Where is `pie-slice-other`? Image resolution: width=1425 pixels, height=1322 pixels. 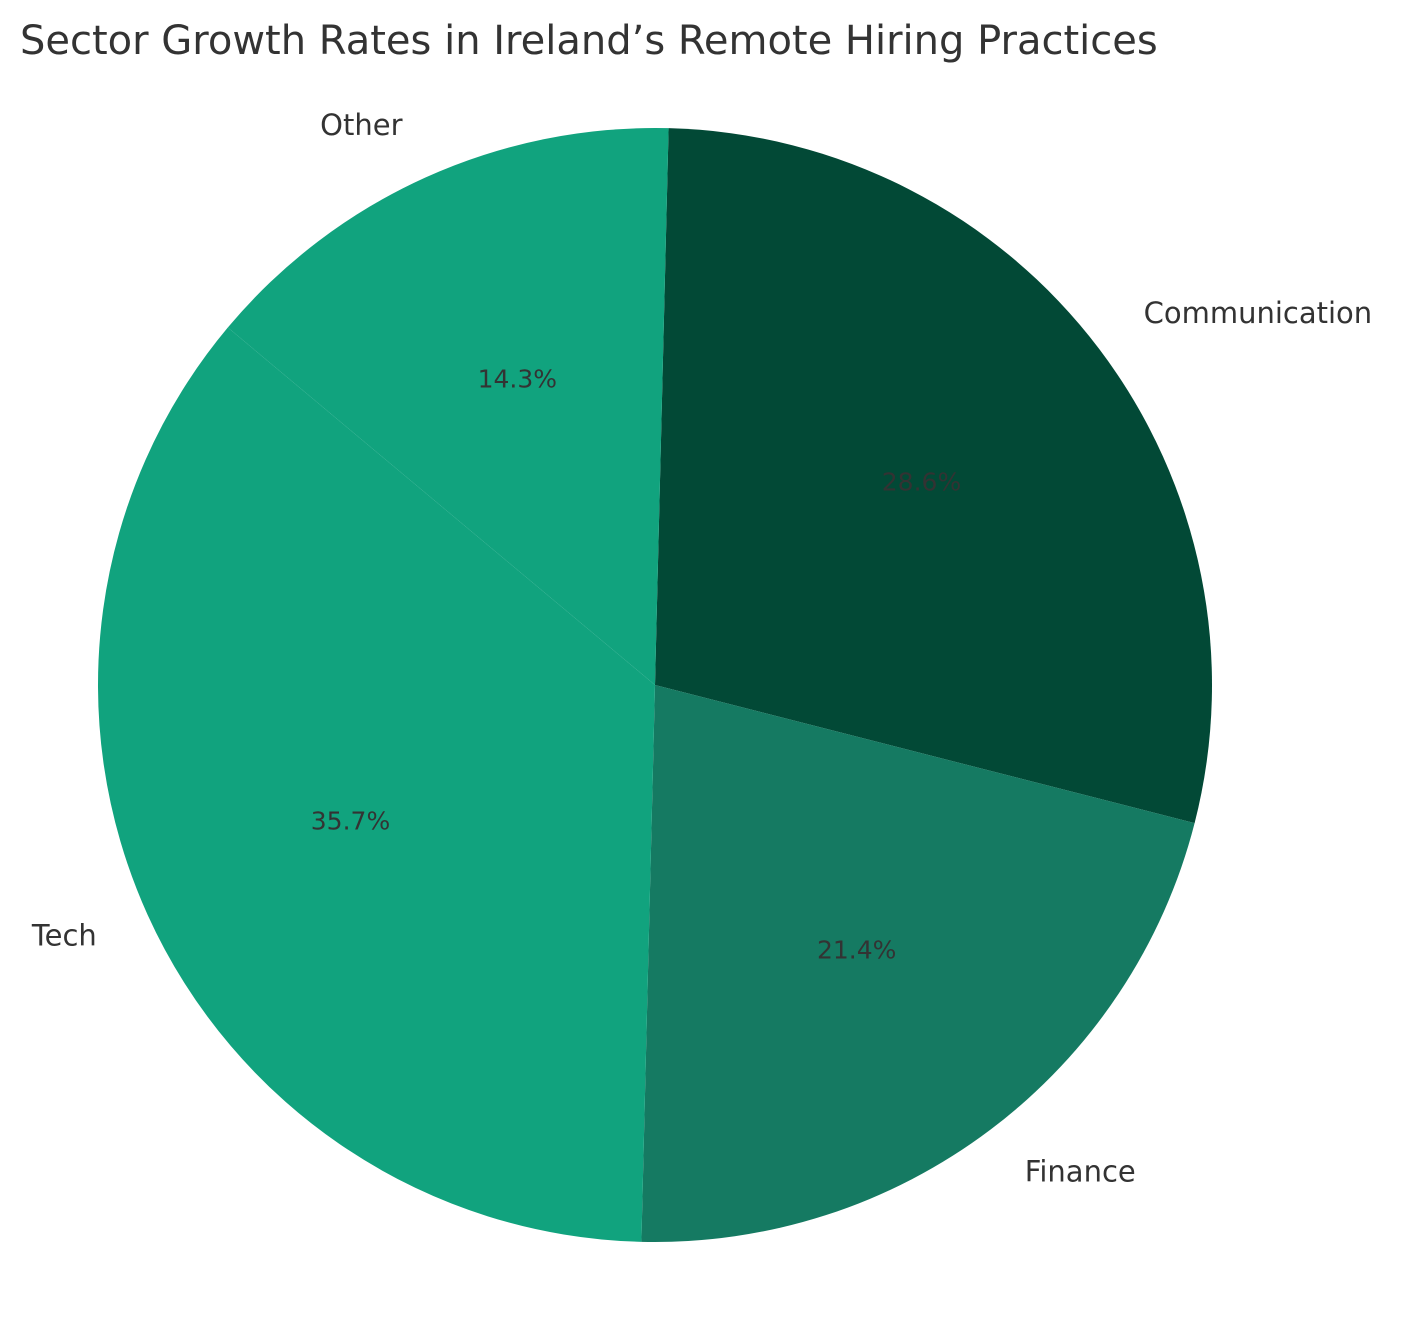
pie-slice-other is located at coordinates (448, 406).